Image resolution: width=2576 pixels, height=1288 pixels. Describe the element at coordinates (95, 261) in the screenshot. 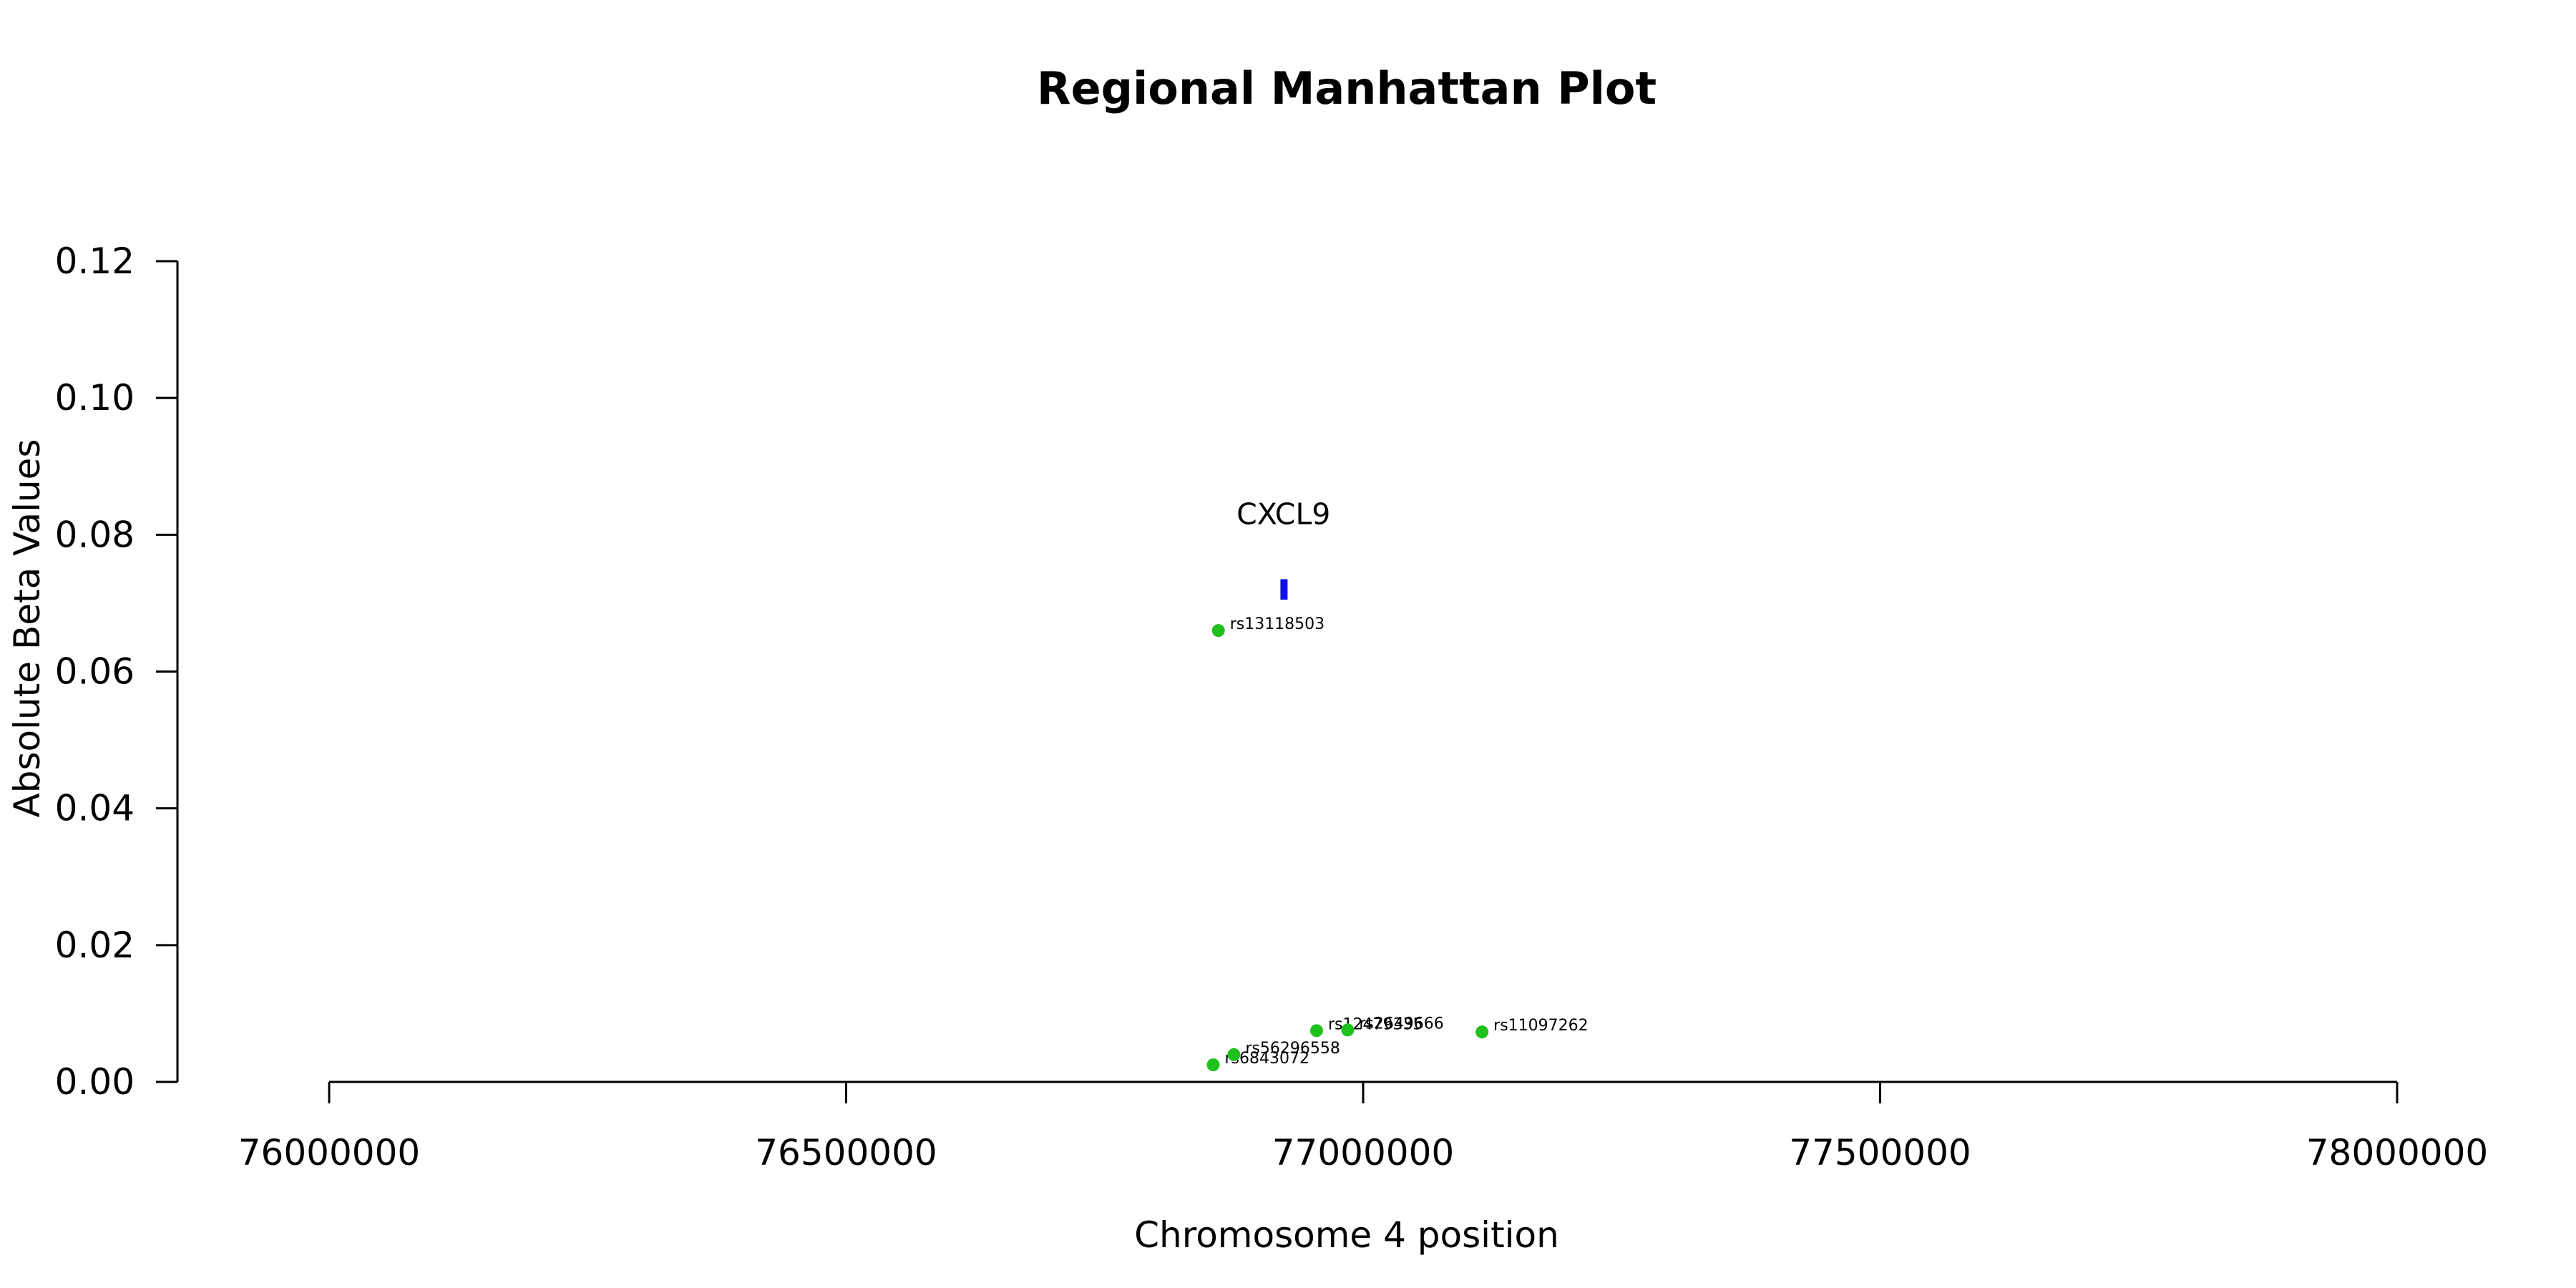

I see `y-tick-label: 0.12` at that location.